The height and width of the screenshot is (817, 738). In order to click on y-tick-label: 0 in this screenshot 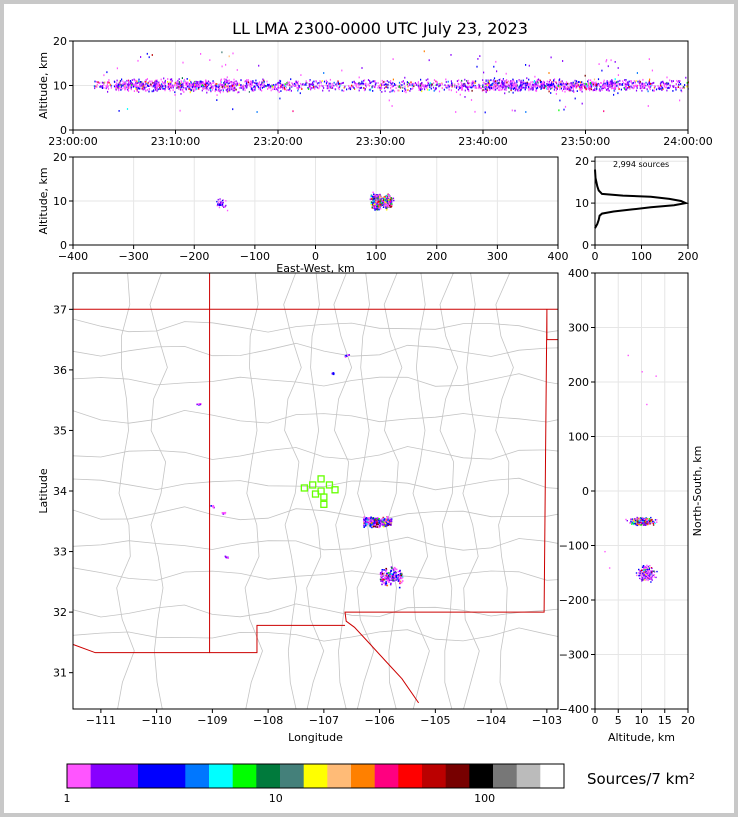, I will do `click(585, 245)`.